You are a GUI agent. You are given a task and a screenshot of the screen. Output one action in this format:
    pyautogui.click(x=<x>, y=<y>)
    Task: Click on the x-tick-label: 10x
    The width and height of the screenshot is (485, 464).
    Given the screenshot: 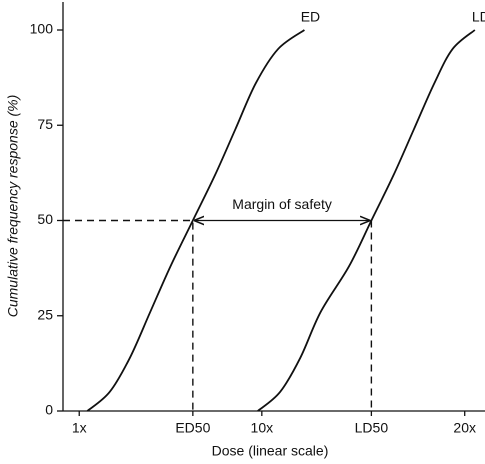 What is the action you would take?
    pyautogui.click(x=262, y=428)
    